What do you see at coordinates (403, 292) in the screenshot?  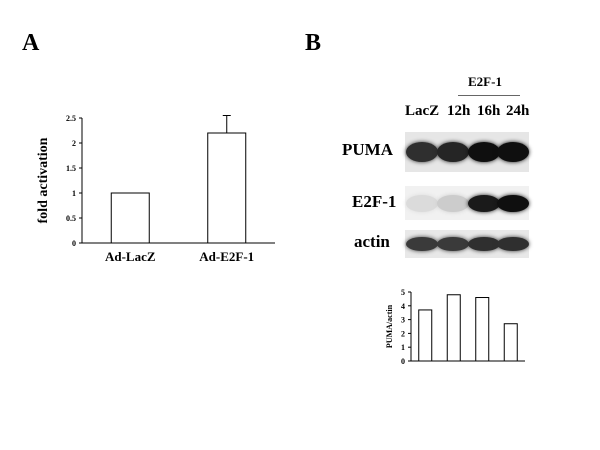 I see `chart-b-y-tick-label: 5` at bounding box center [403, 292].